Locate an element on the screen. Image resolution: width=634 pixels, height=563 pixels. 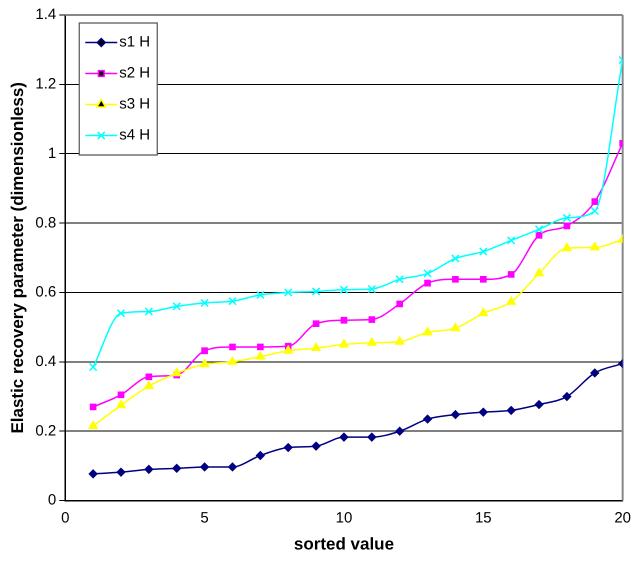
legend-label: s2 H is located at coordinates (134, 73).